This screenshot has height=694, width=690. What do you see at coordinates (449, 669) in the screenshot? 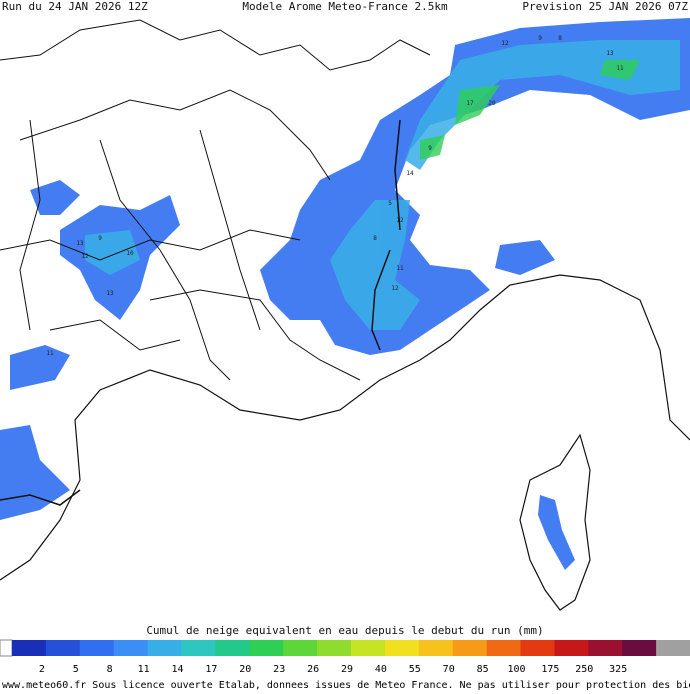
I see `colorbar-label: 70` at bounding box center [449, 669].